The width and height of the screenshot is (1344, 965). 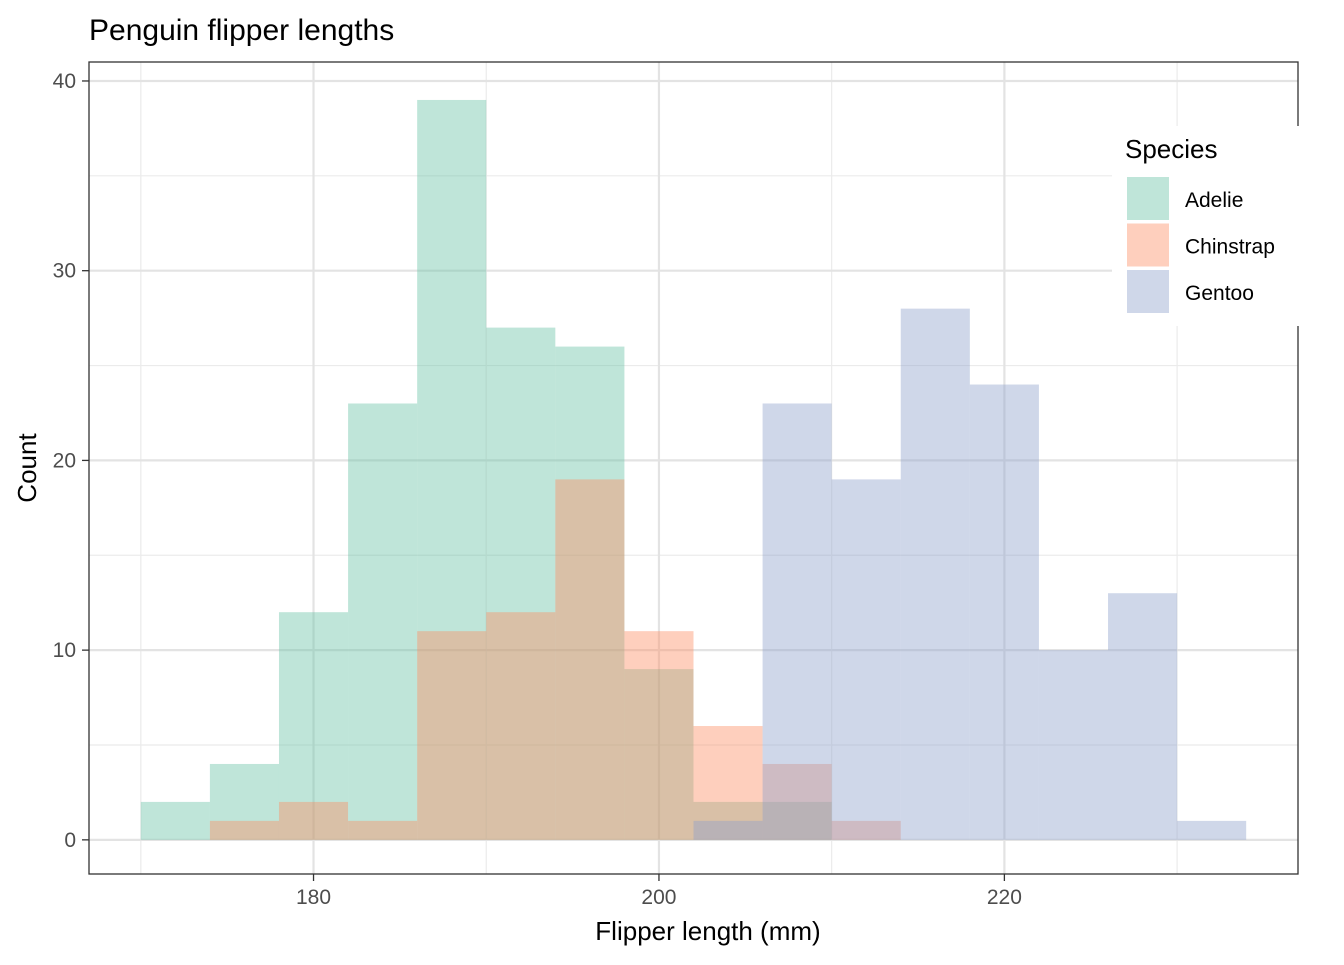 What do you see at coordinates (70, 840) in the screenshot?
I see `y-tick-label: 0` at bounding box center [70, 840].